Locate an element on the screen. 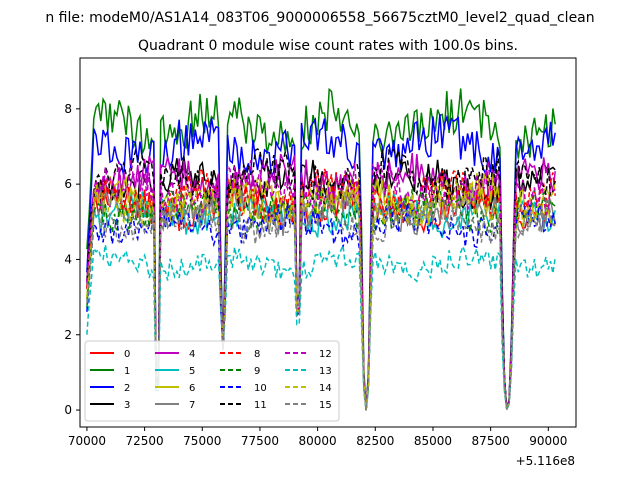 The image size is (640, 480). legend-label-4: 4 is located at coordinates (192, 354).